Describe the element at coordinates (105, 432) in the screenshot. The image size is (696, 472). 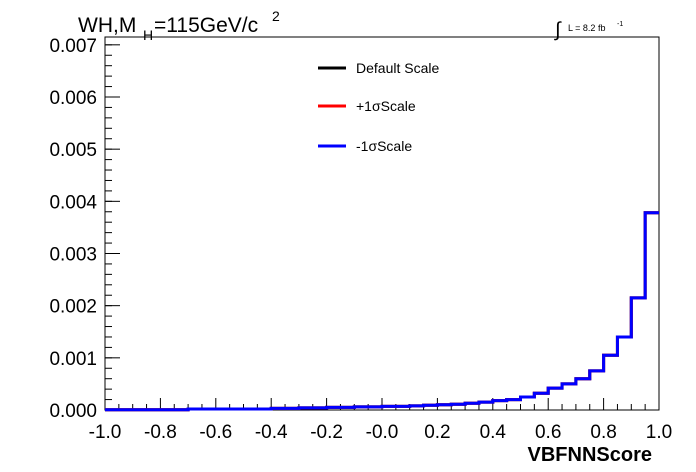
I see `x-tick-label: -1.0` at that location.